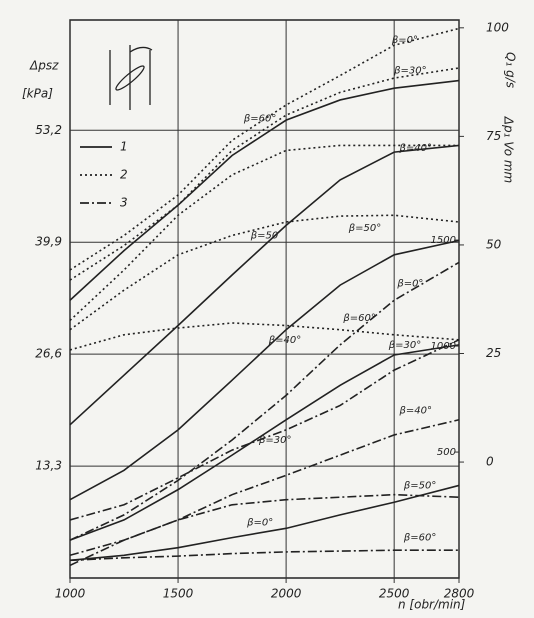 This screenshot has width=534, height=618. What do you see at coordinates (48, 242) in the screenshot?
I see `y-tick-label: 39,9` at bounding box center [48, 242].